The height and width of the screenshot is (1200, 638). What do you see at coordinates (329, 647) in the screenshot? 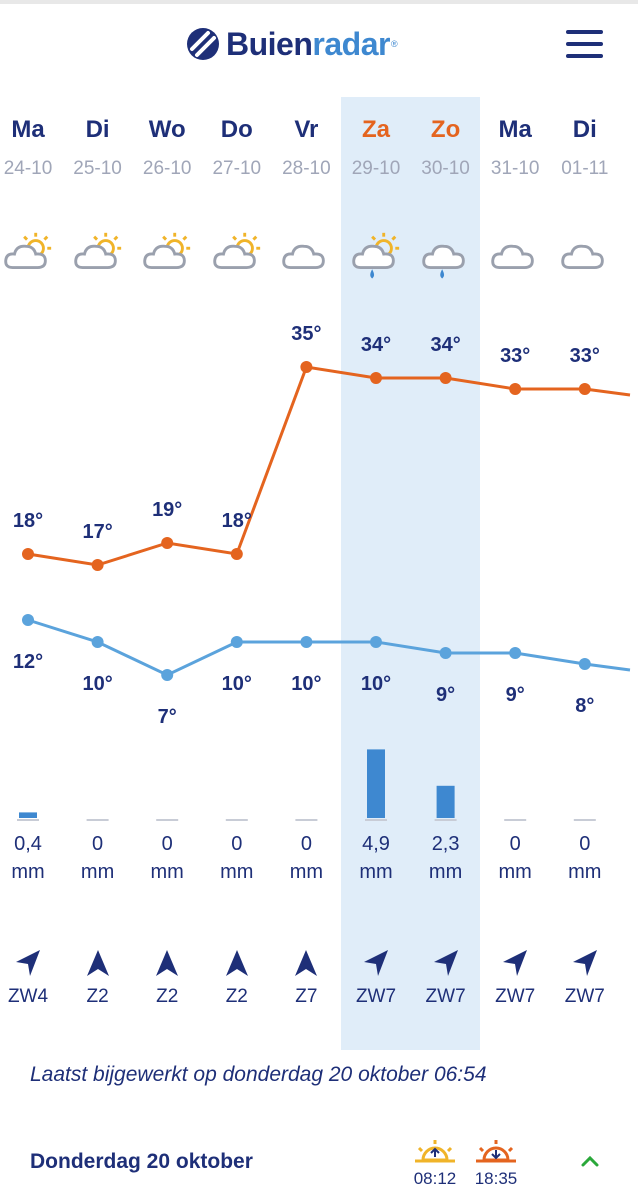
I see `min-temp-line` at bounding box center [329, 647].